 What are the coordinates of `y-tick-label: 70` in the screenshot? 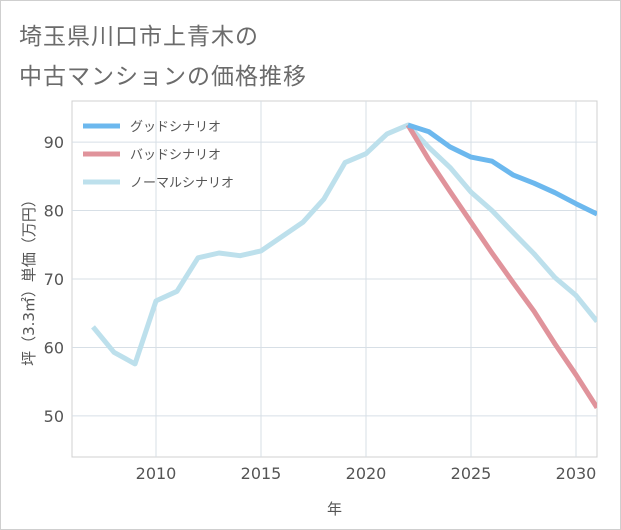 It's located at (54, 279).